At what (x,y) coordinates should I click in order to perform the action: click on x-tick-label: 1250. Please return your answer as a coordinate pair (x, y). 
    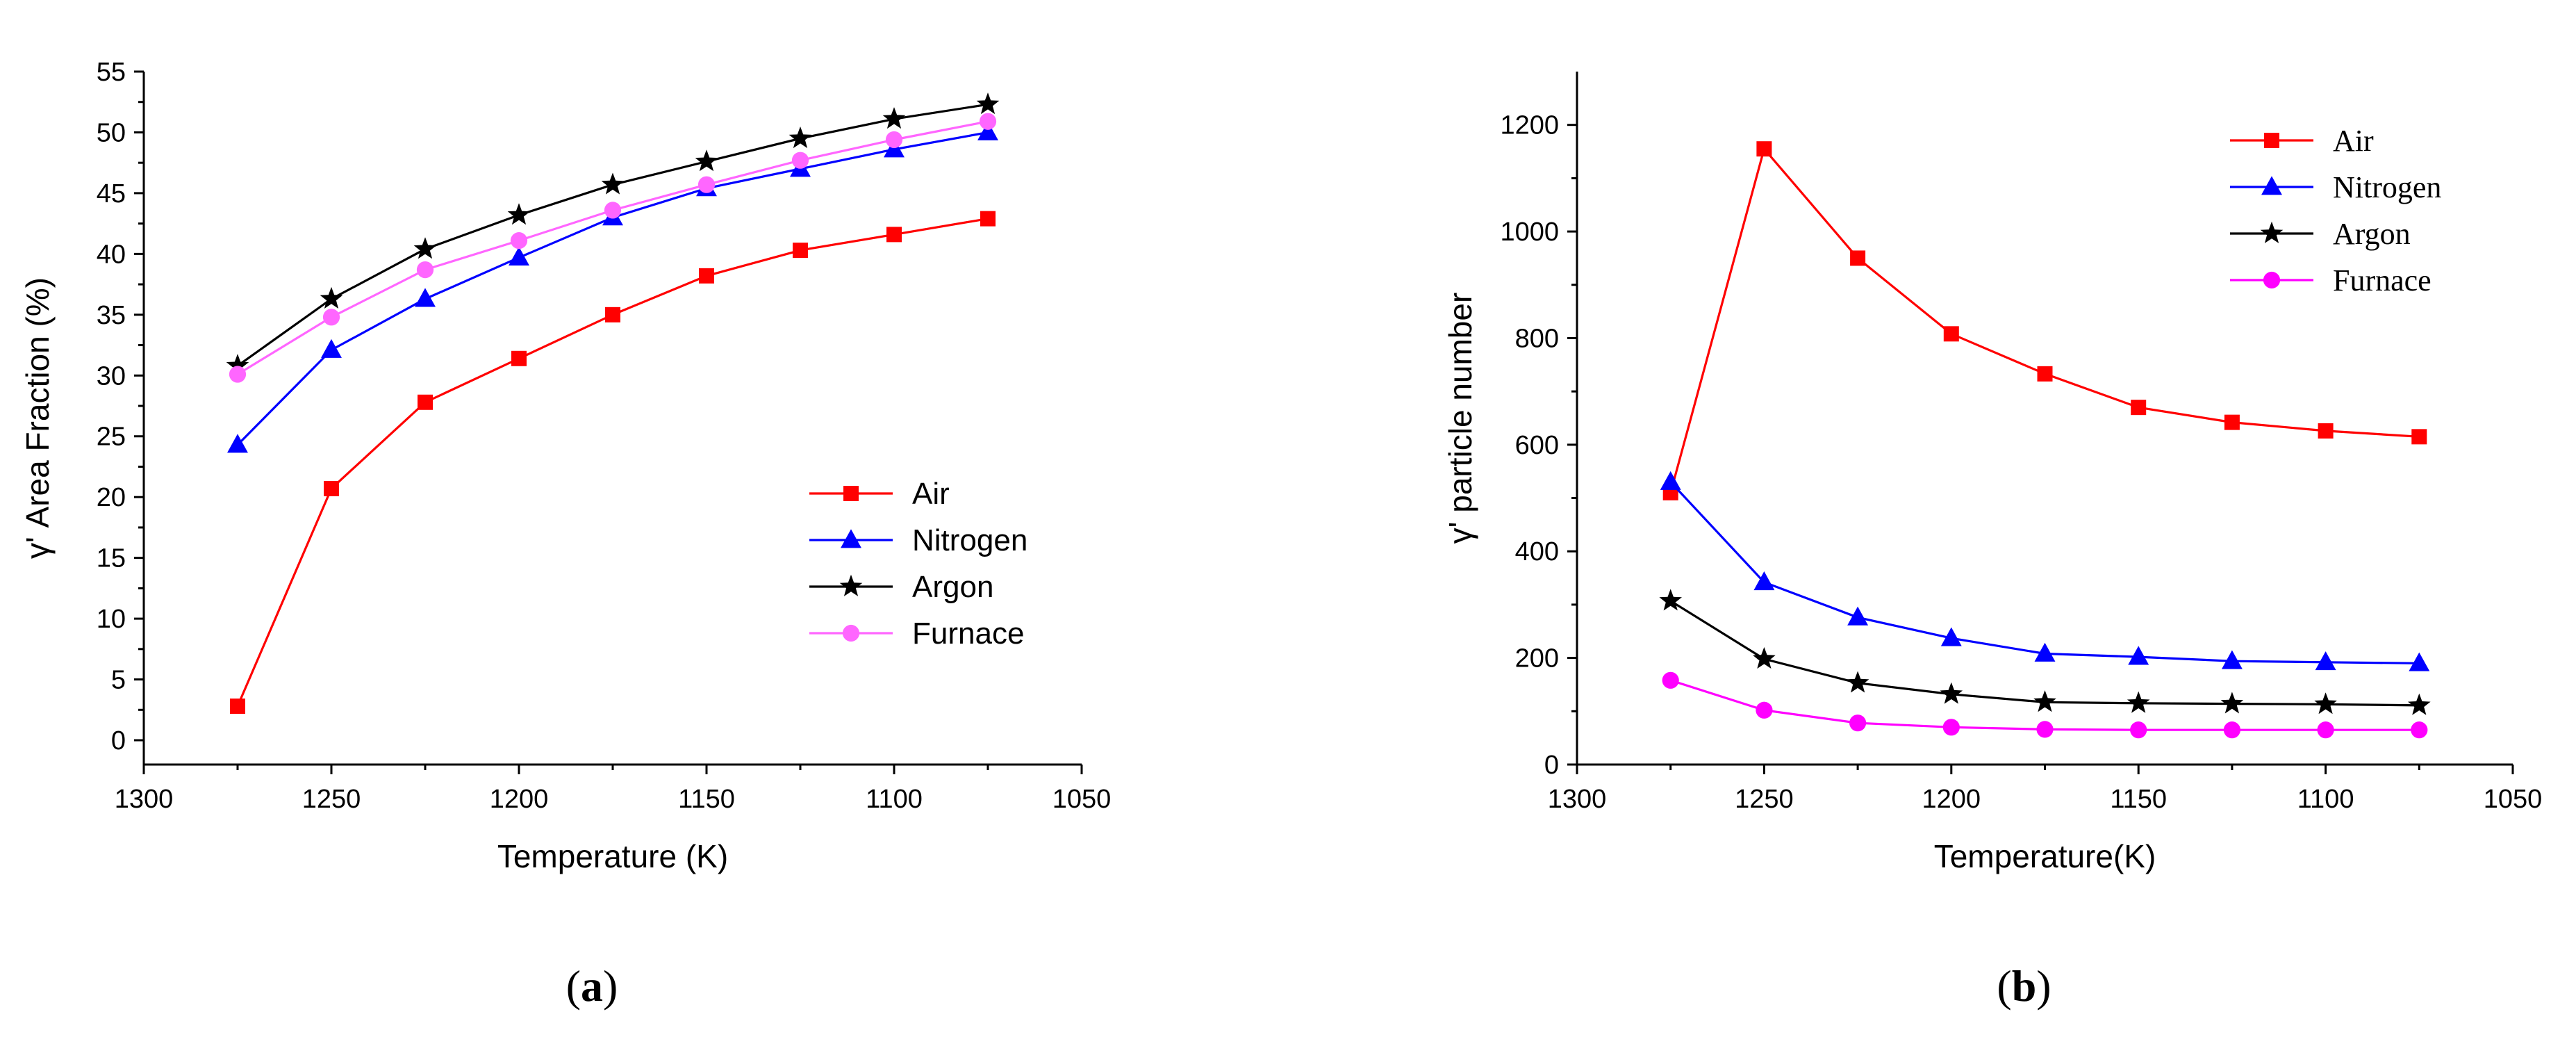
    Looking at the image, I should click on (1765, 799).